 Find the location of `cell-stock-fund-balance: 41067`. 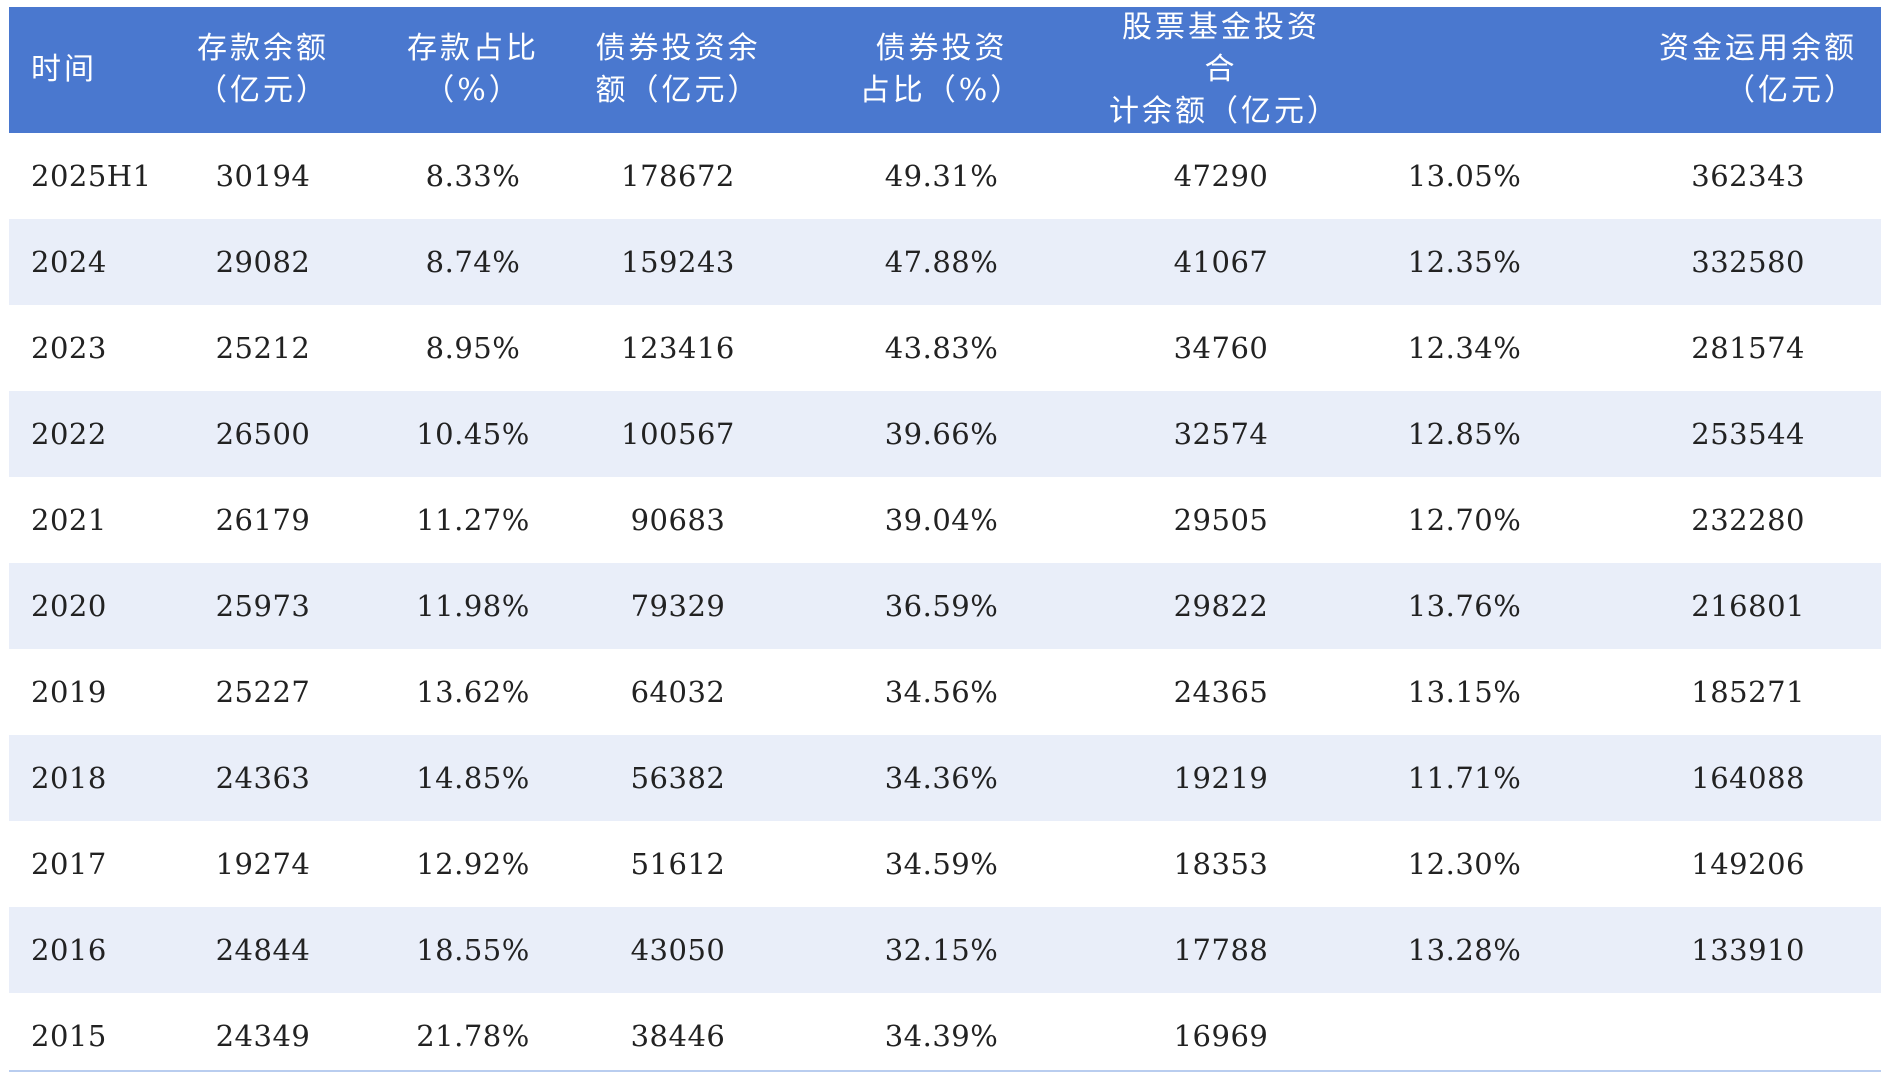

cell-stock-fund-balance: 41067 is located at coordinates (1221, 262).